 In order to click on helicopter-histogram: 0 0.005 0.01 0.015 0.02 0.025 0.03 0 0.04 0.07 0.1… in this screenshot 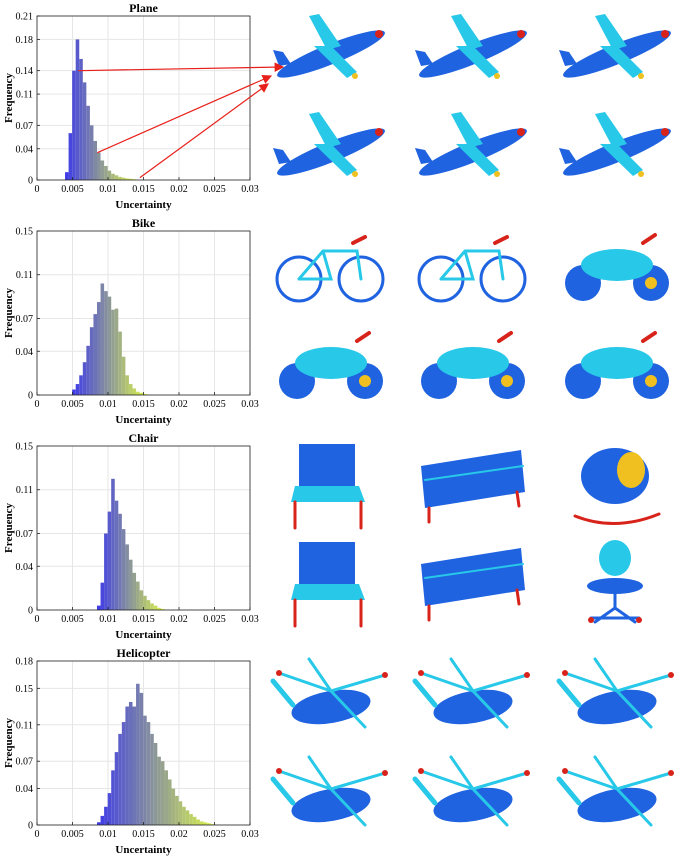, I will do `click(131, 751)`.